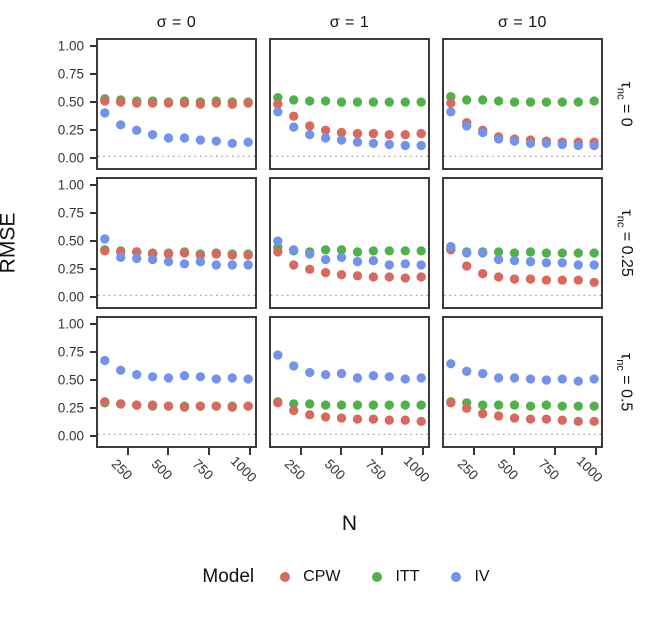 Image resolution: width=646 pixels, height=624 pixels. I want to click on x-tick-label: 750, so click(376, 469).